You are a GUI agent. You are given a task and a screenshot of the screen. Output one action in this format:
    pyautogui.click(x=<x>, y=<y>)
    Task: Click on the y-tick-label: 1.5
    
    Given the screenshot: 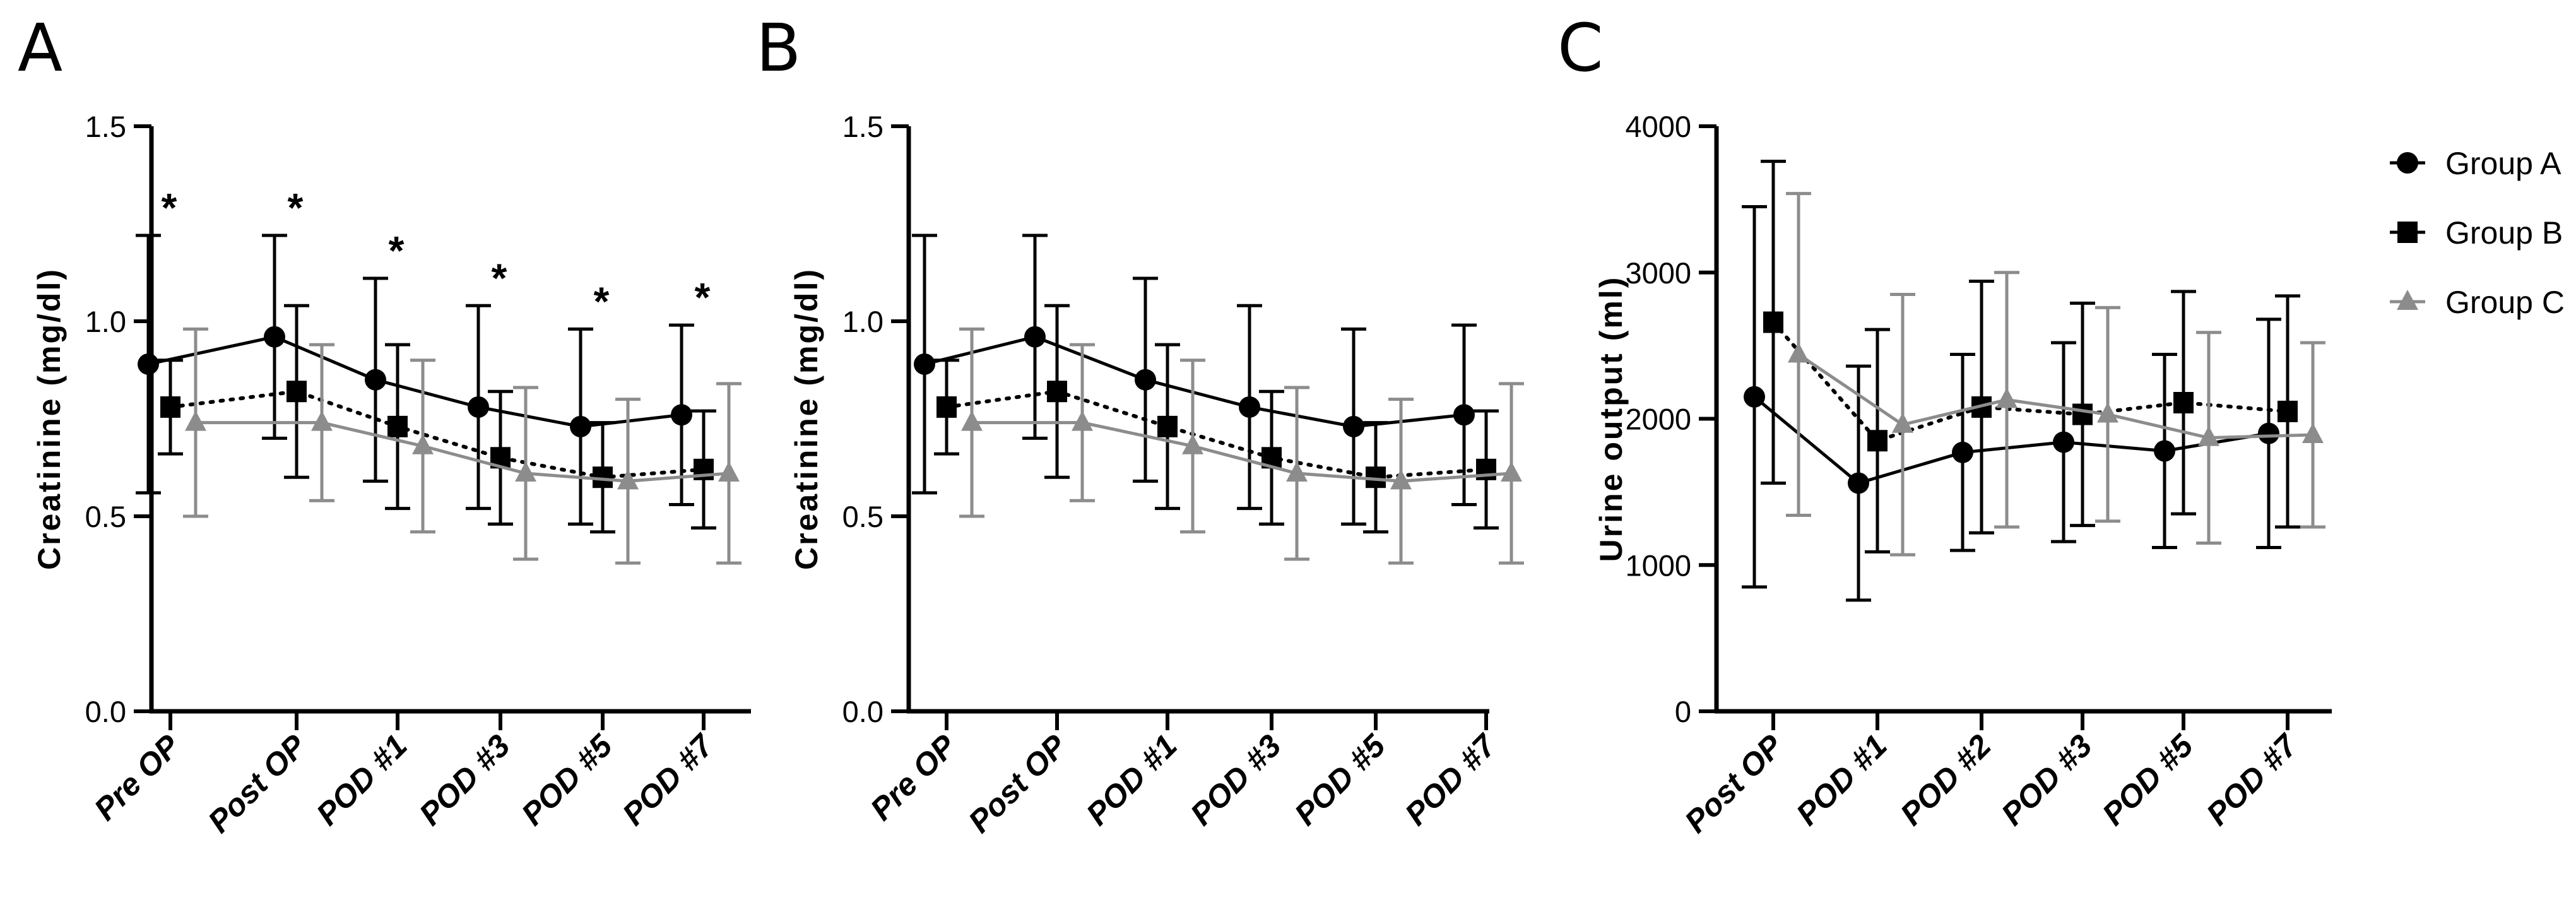 What is the action you would take?
    pyautogui.click(x=862, y=127)
    